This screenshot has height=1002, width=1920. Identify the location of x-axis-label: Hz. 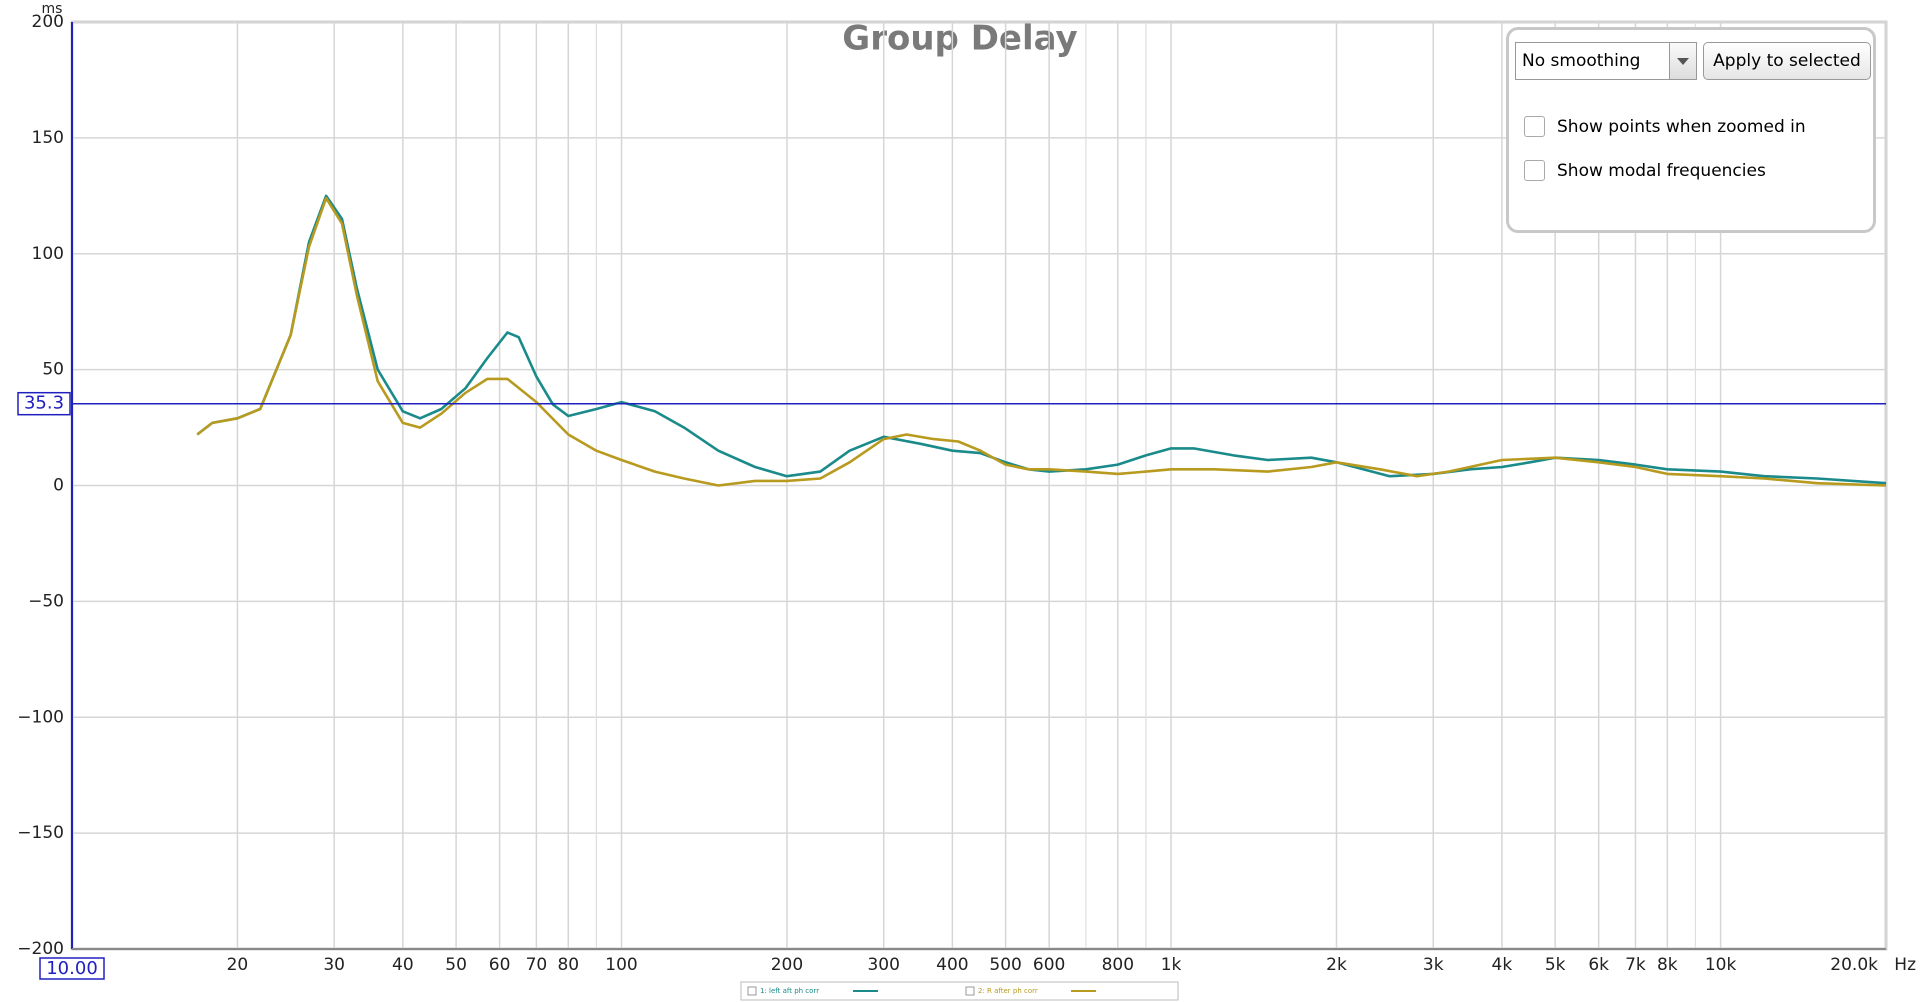
(1905, 965).